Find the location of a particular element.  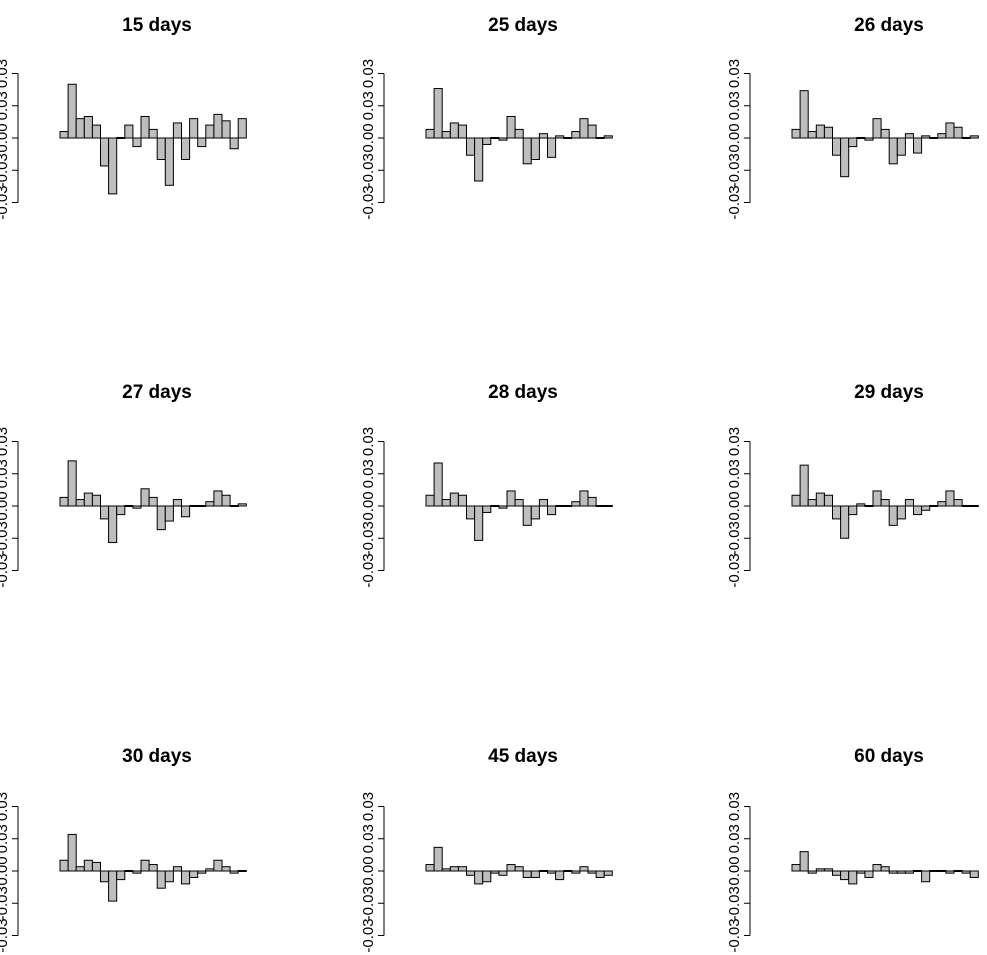

panel-1: 25 days-0.03-0.030.000.030.03 is located at coordinates (486, 117).